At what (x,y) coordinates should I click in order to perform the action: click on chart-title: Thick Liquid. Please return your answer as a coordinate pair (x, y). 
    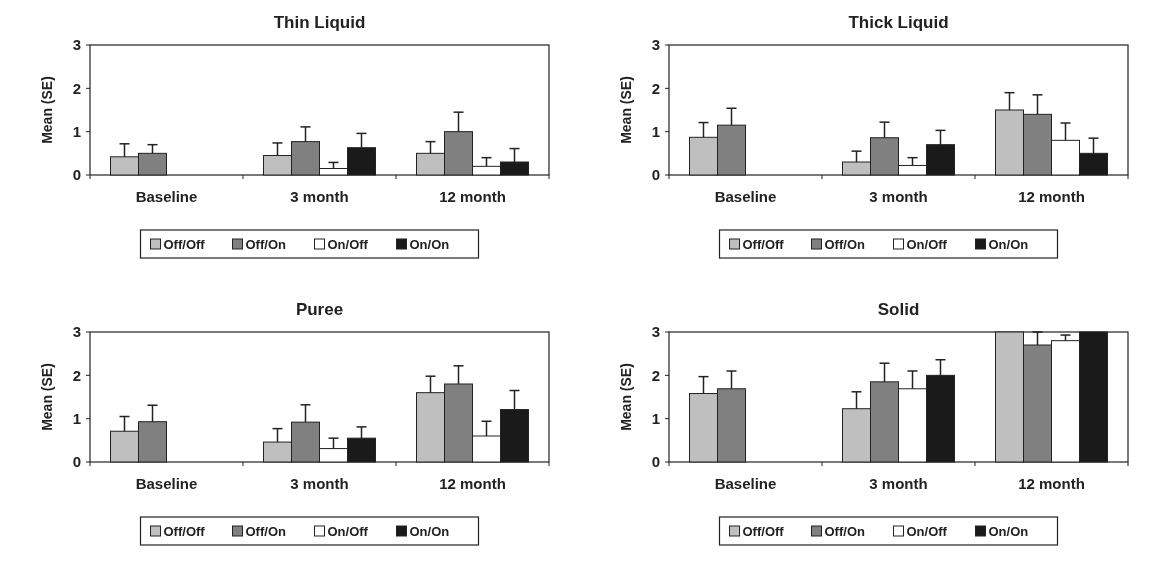
    Looking at the image, I should click on (898, 22).